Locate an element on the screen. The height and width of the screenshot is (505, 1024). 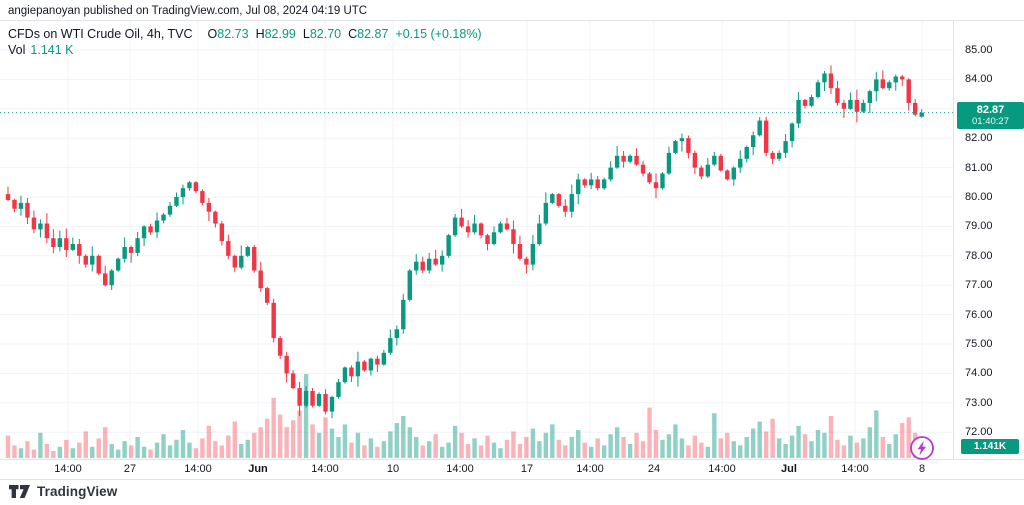
price-tick-label: 75.00 is located at coordinates (979, 344).